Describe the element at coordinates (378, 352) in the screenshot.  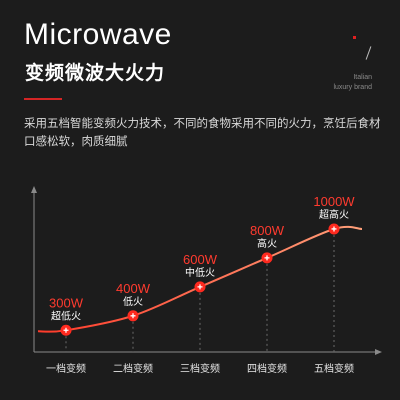
I see `x-axis-arrow-icon` at that location.